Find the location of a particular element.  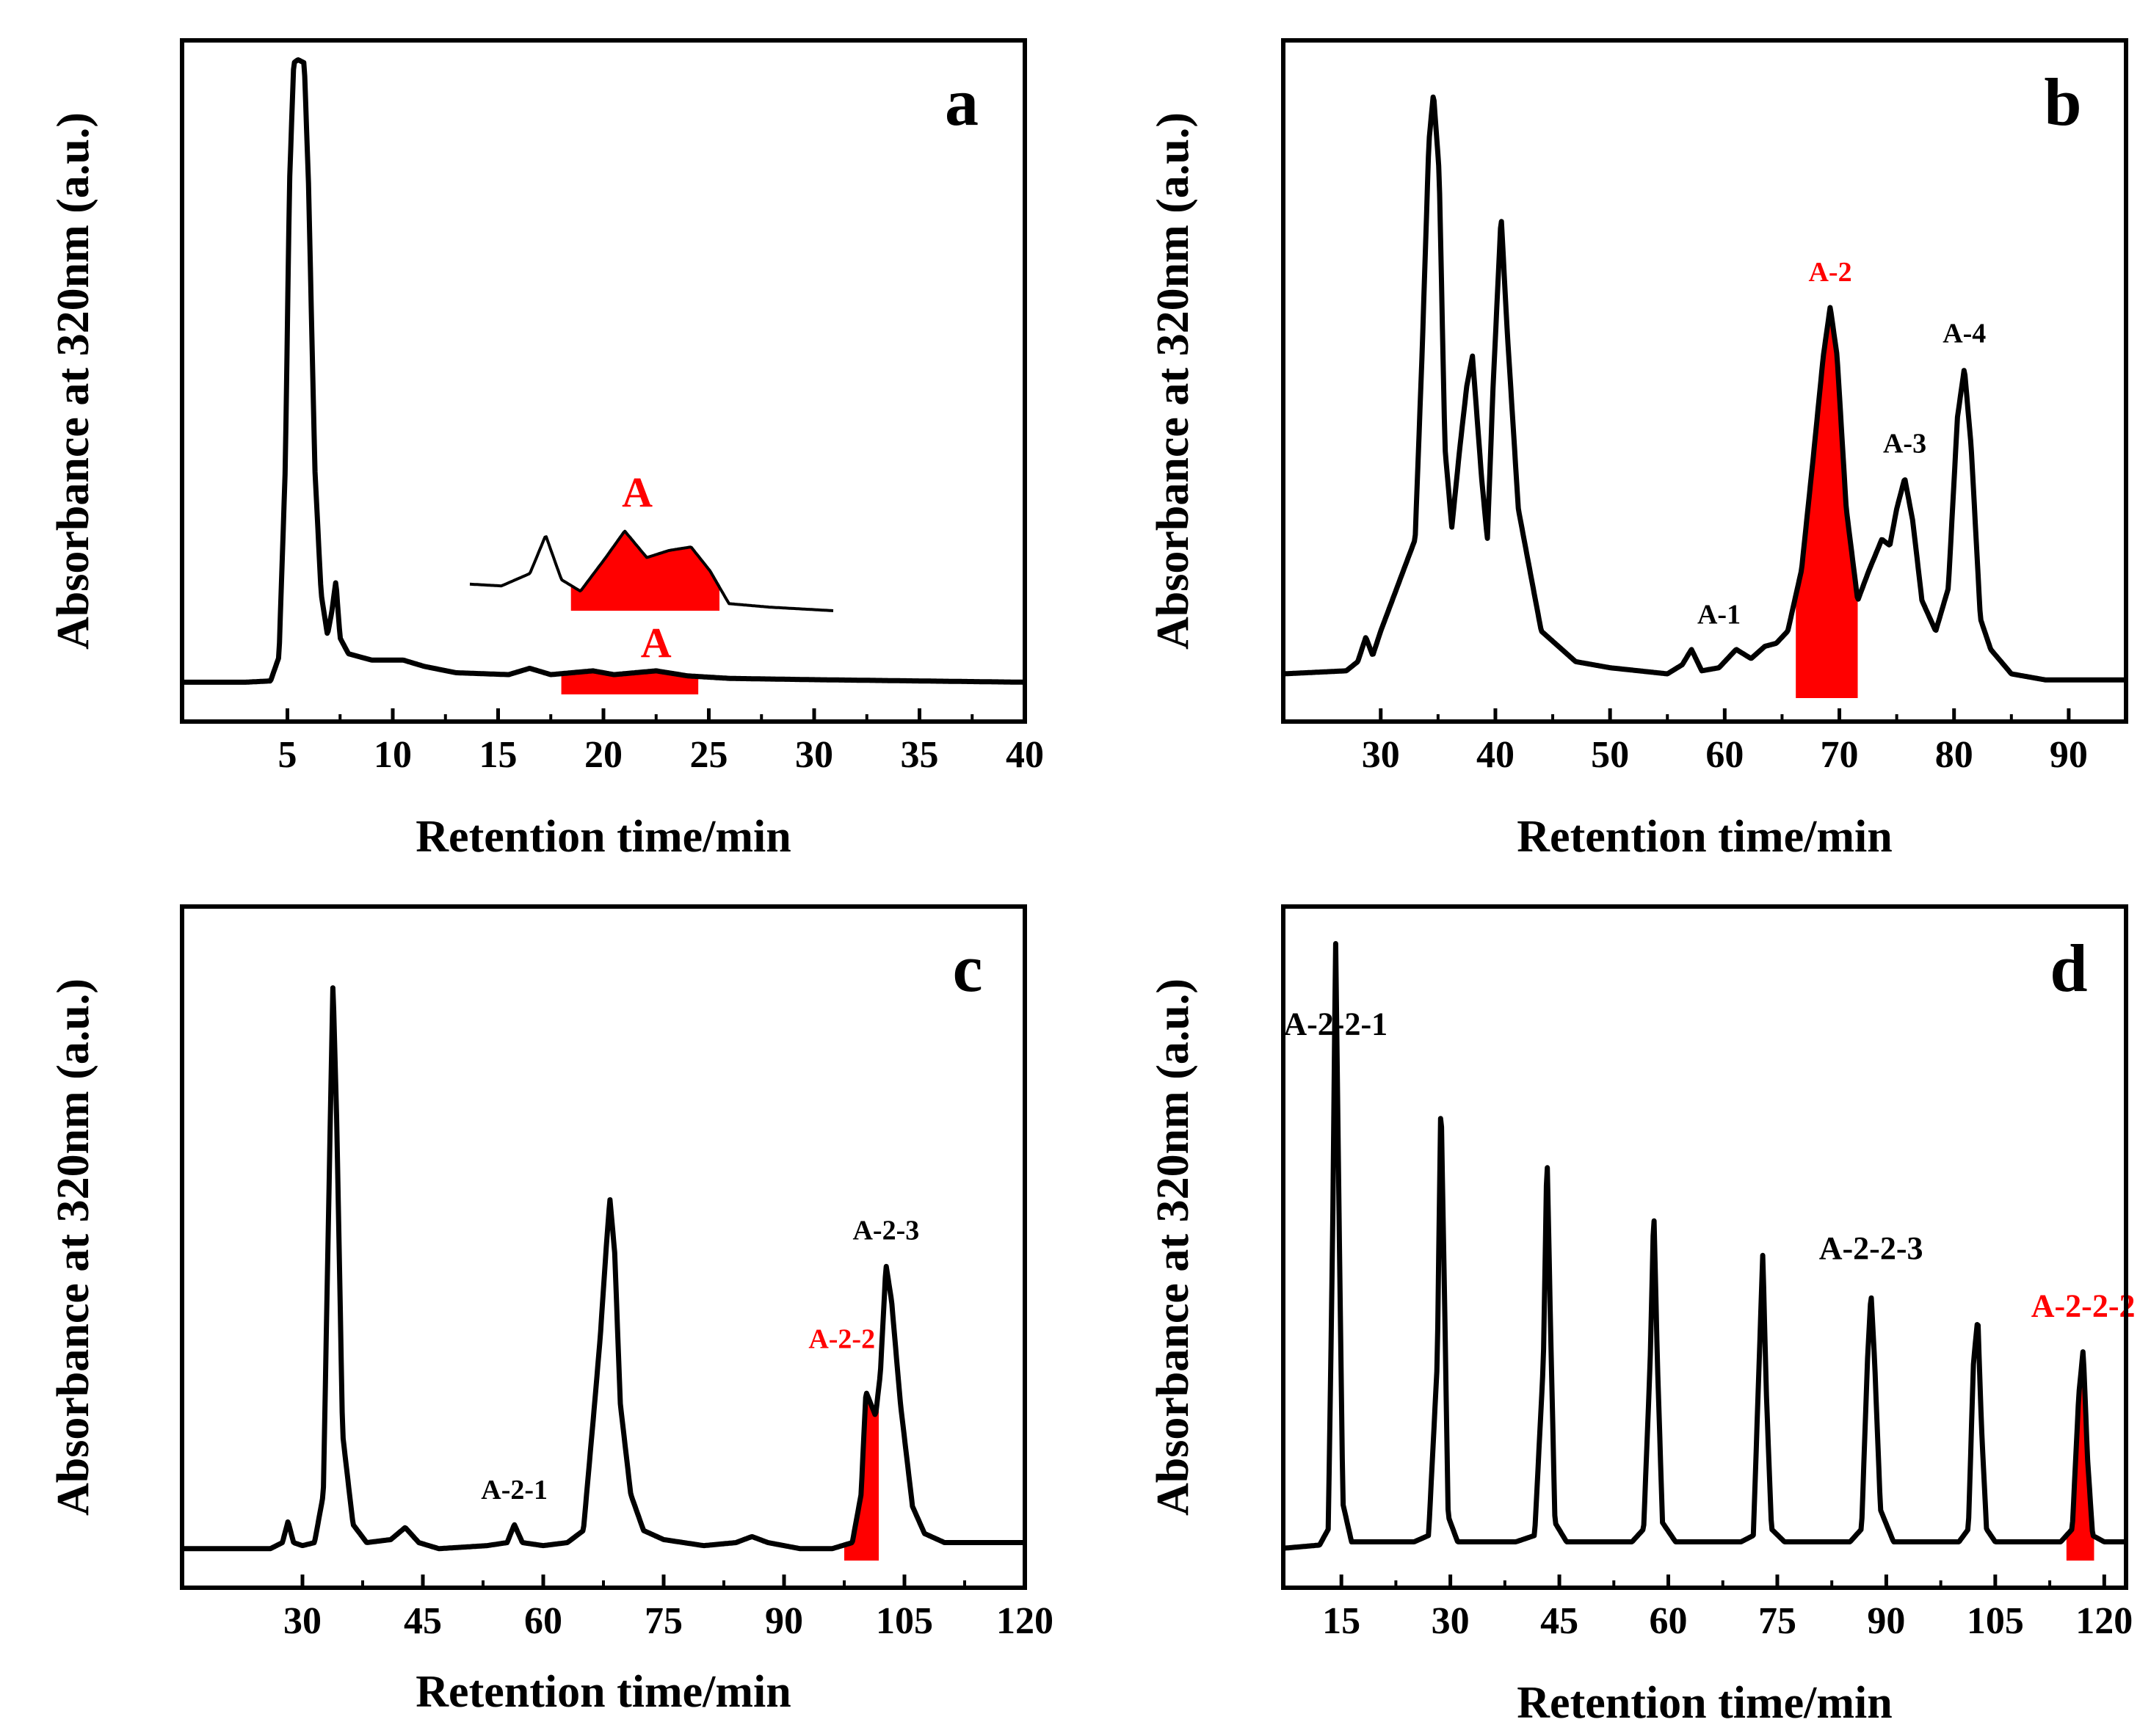

panel-a-letter: a is located at coordinates (962, 102).